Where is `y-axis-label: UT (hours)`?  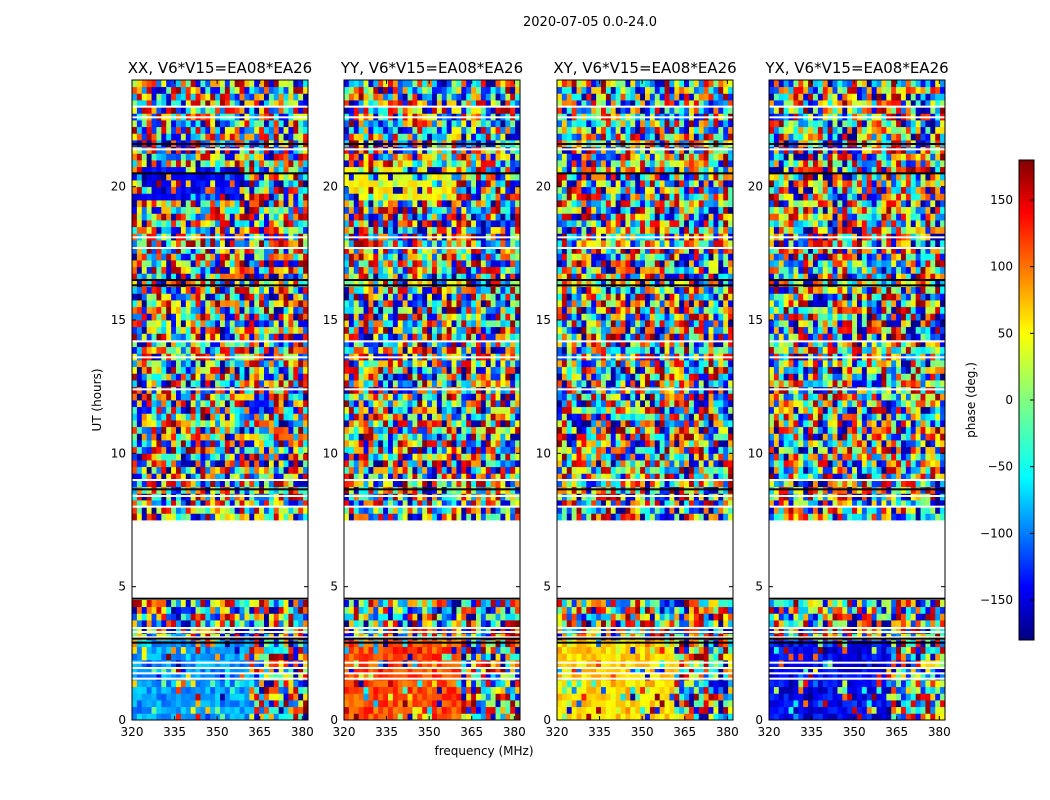 y-axis-label: UT (hours) is located at coordinates (97, 399).